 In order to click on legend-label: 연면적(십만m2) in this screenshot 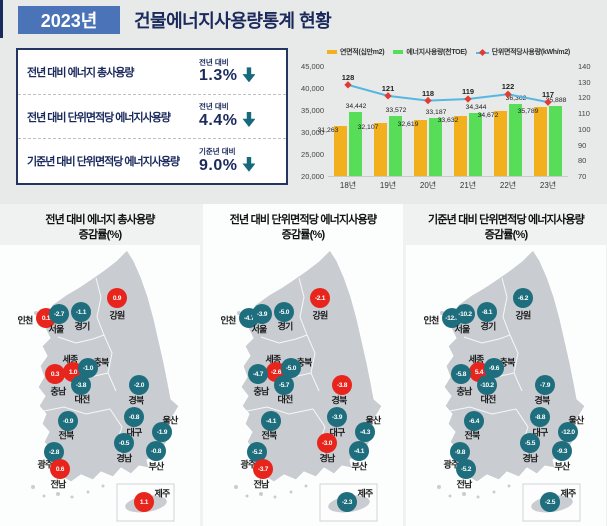, I will do `click(362, 52)`.